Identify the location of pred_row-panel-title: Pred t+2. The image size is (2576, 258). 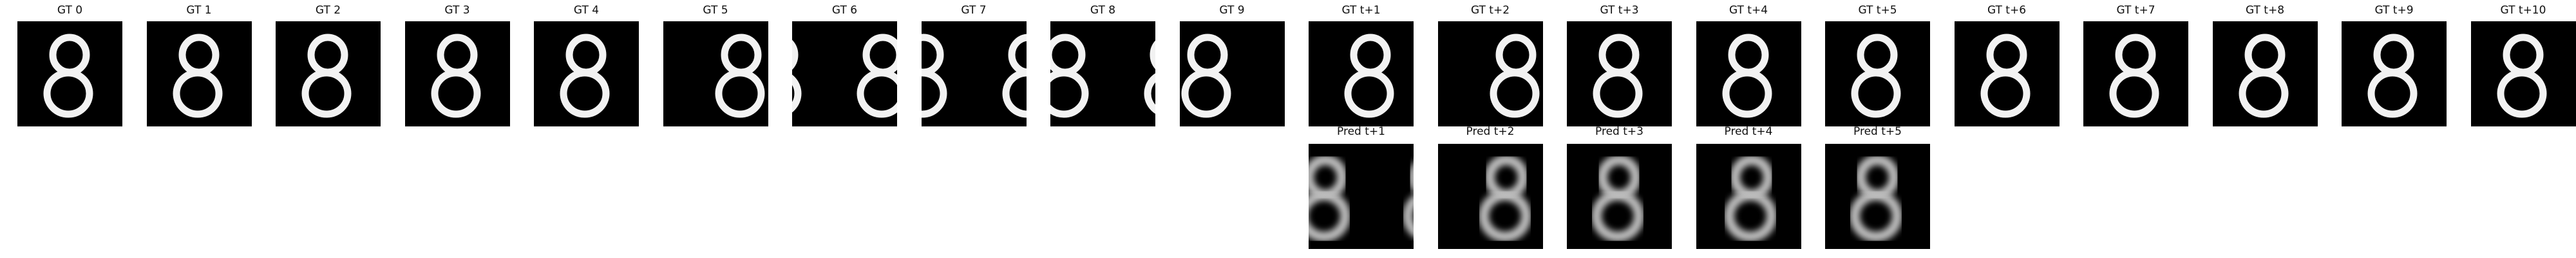
(1490, 131).